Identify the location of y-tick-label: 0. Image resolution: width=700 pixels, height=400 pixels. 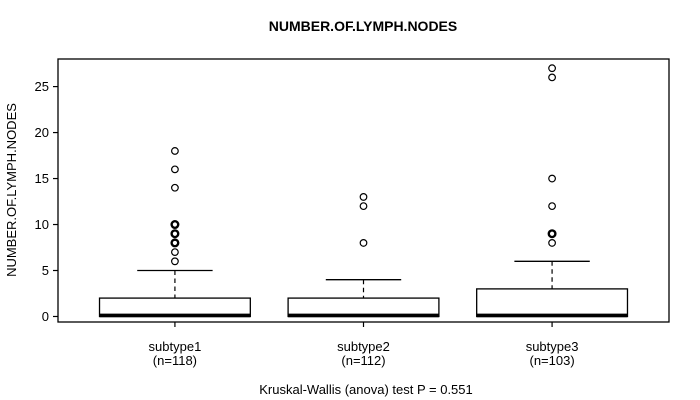
(45, 316).